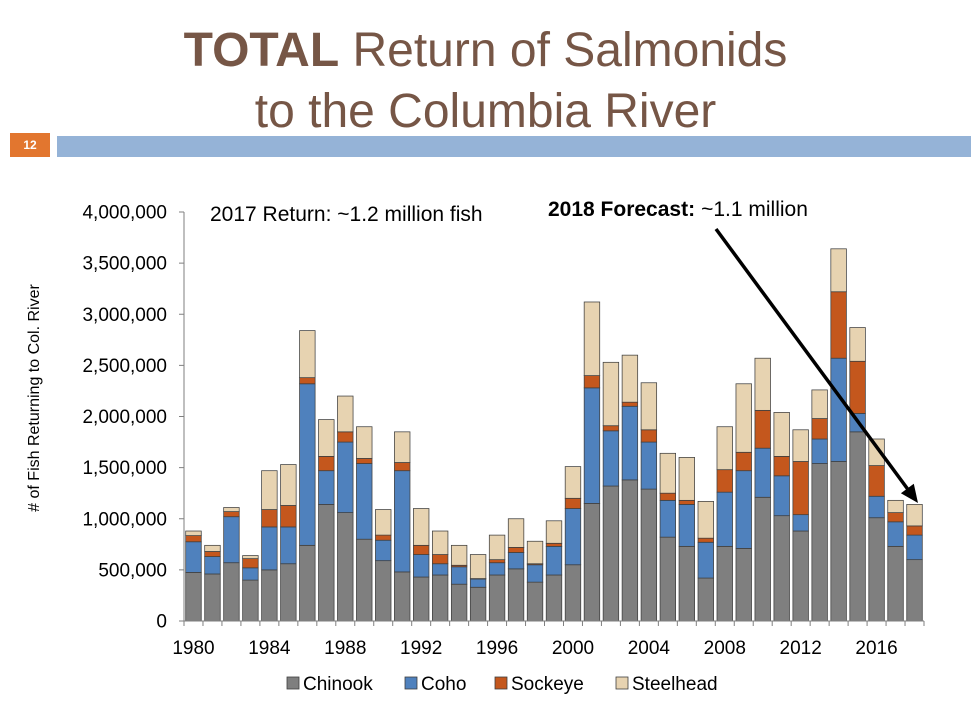 The image size is (971, 724). I want to click on bar-segment-steelhead-2002, so click(611, 394).